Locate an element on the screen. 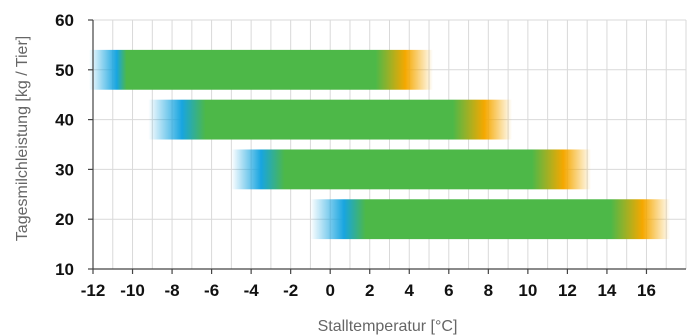 The width and height of the screenshot is (694, 336). x-tick-label: -2 is located at coordinates (290, 290).